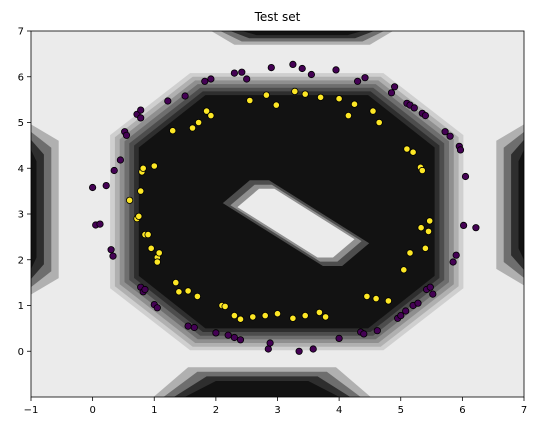  Describe the element at coordinates (21, 77) in the screenshot. I see `y-tick-label: 6` at that location.